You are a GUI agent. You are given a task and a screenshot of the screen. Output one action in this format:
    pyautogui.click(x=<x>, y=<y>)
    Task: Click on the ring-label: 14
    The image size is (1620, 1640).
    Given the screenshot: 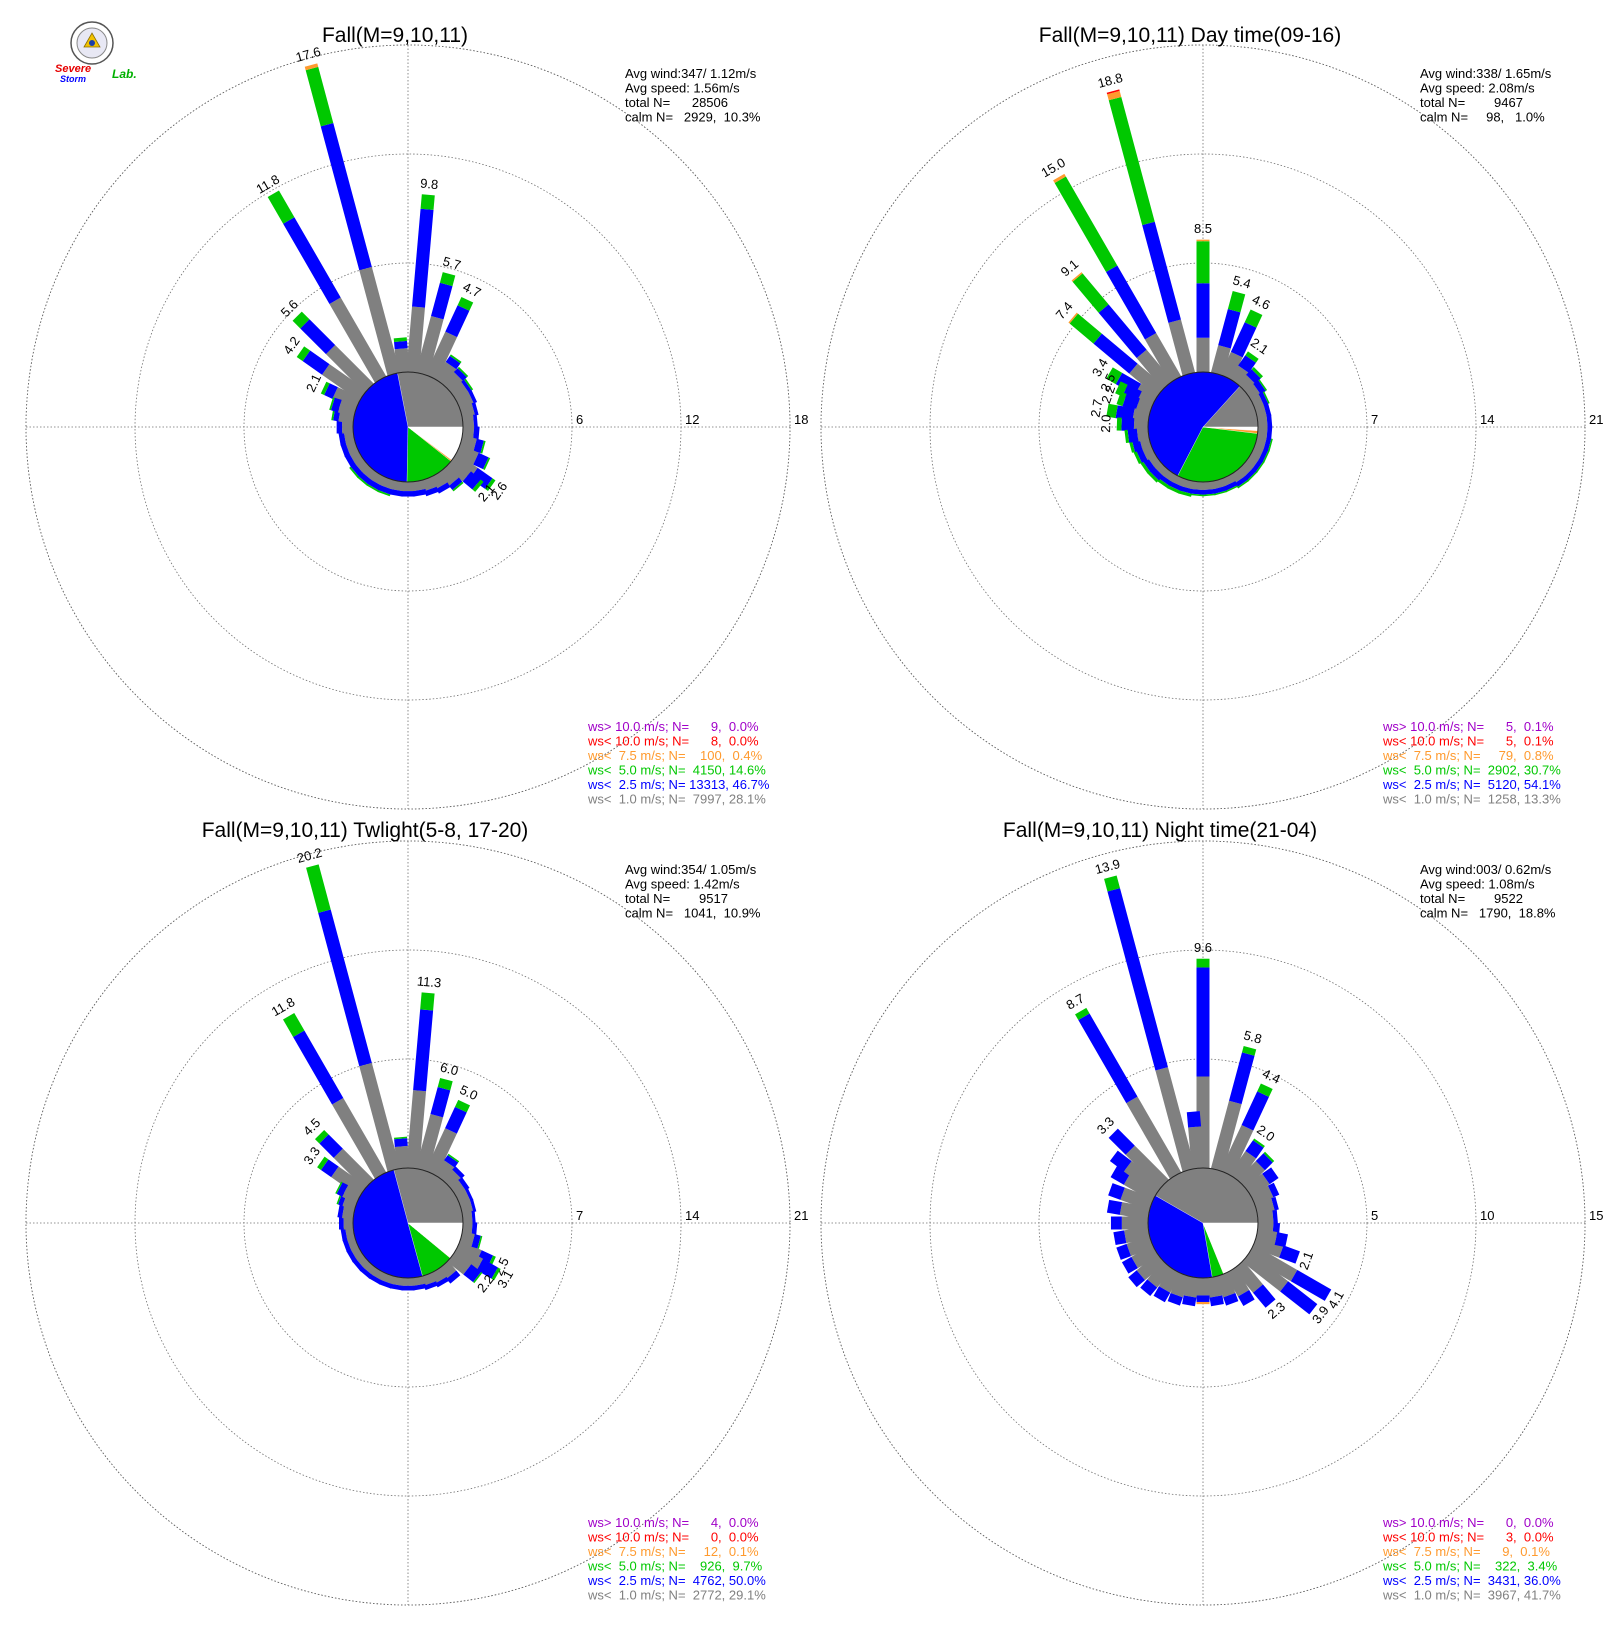 What is the action you would take?
    pyautogui.click(x=1487, y=419)
    